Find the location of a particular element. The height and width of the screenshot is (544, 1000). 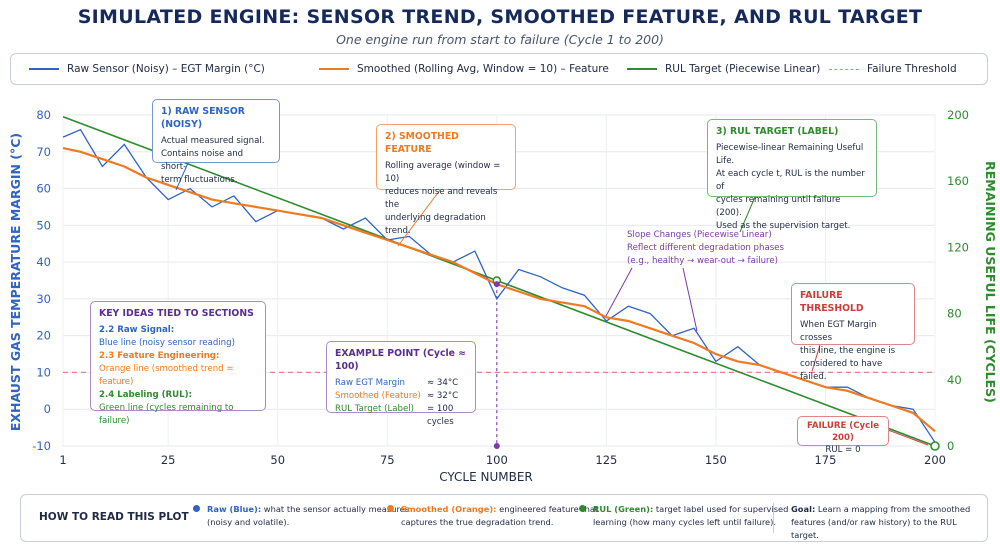

example-rul-label: RUL Target (Label) is located at coordinates (374, 409).